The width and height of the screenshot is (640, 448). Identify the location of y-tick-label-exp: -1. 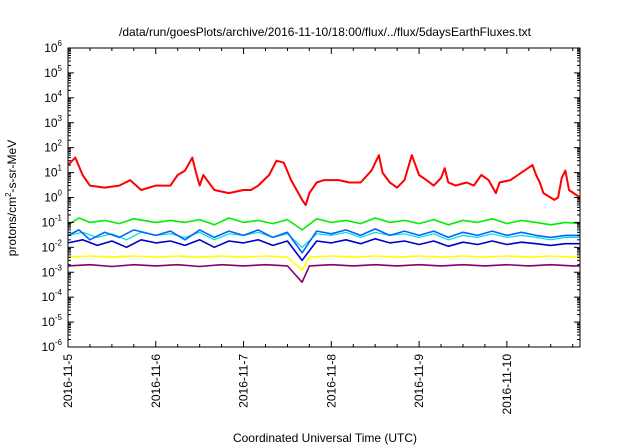
(59, 217).